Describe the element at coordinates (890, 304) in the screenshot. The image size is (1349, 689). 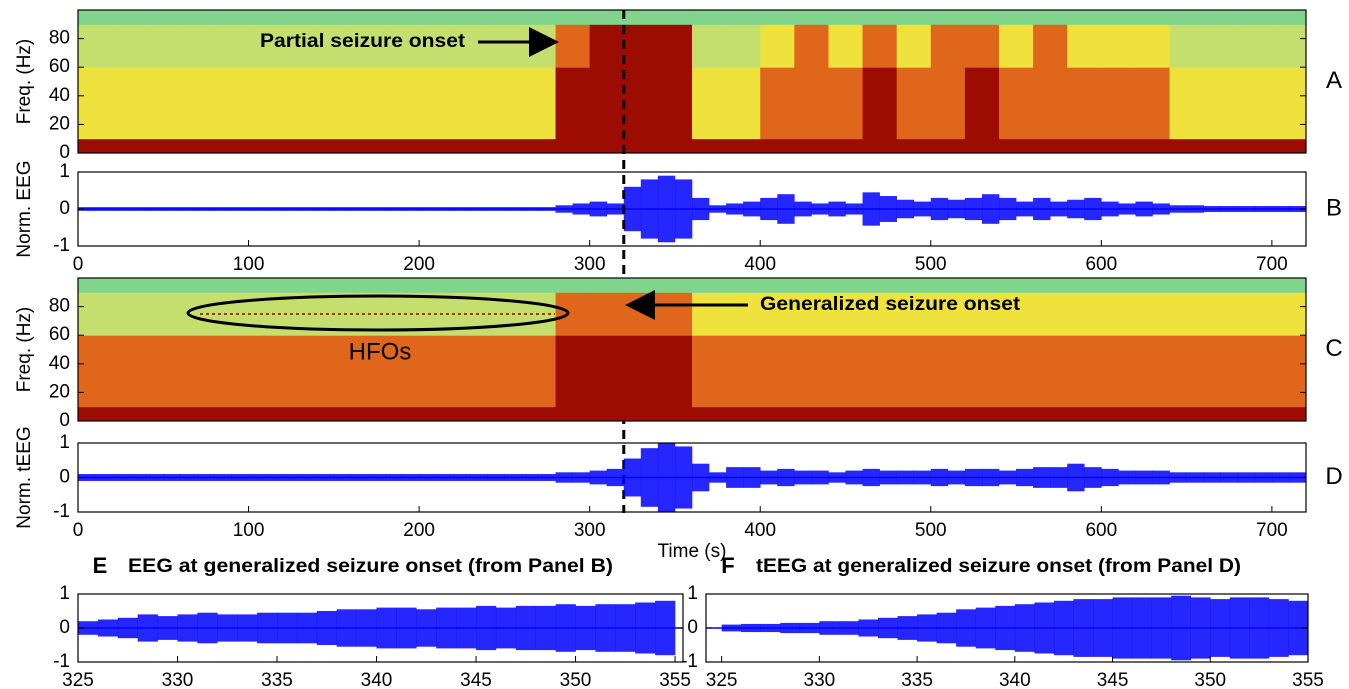
I see `annotation: Generalized seizure onset` at that location.